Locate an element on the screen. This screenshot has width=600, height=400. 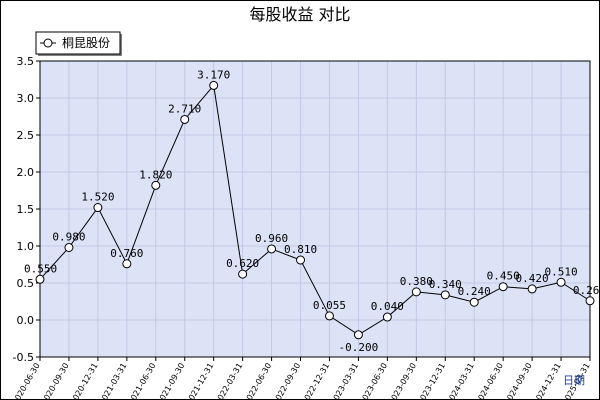
data-label: 0.510 is located at coordinates (560, 271).